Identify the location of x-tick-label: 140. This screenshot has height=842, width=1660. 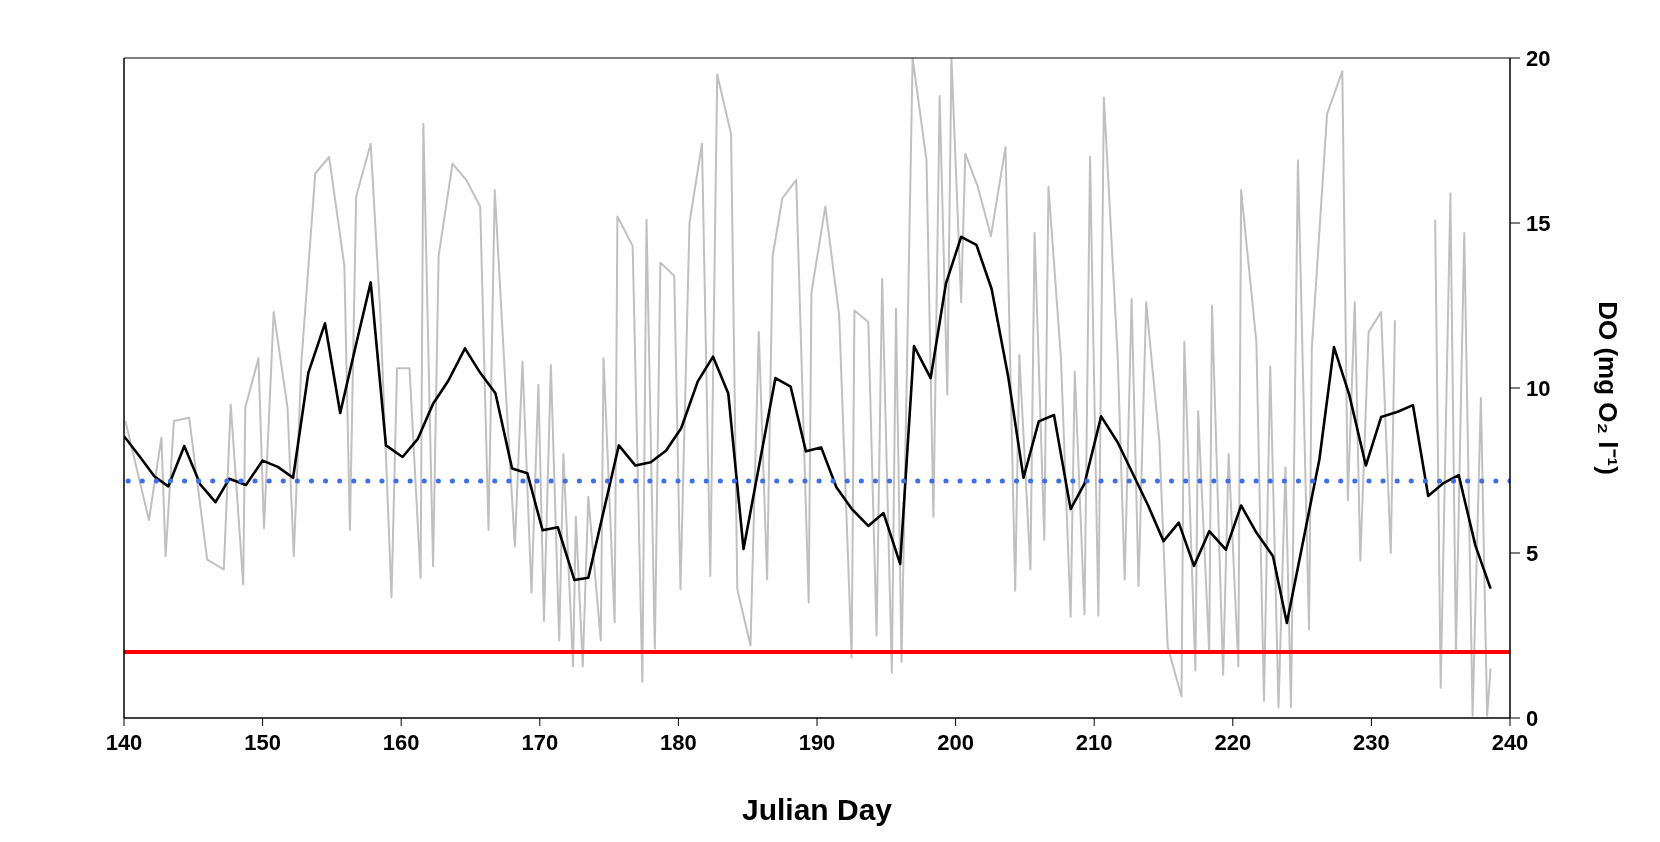
(124, 742).